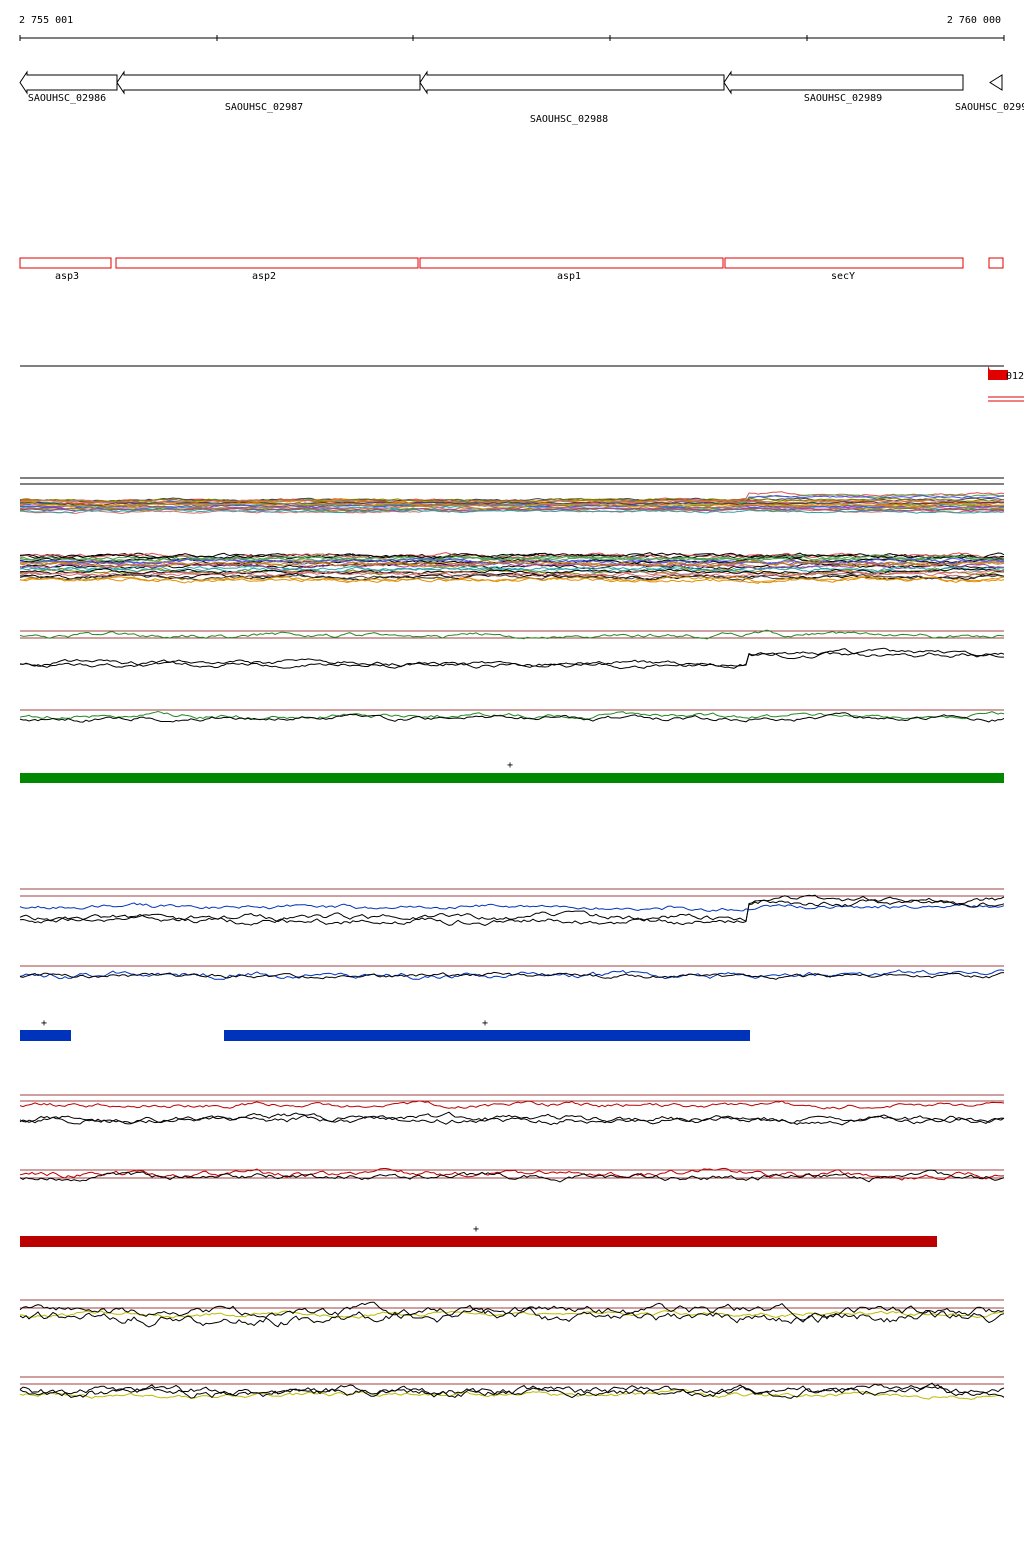  Describe the element at coordinates (569, 276) in the screenshot. I see `feature-label: asp1` at that location.